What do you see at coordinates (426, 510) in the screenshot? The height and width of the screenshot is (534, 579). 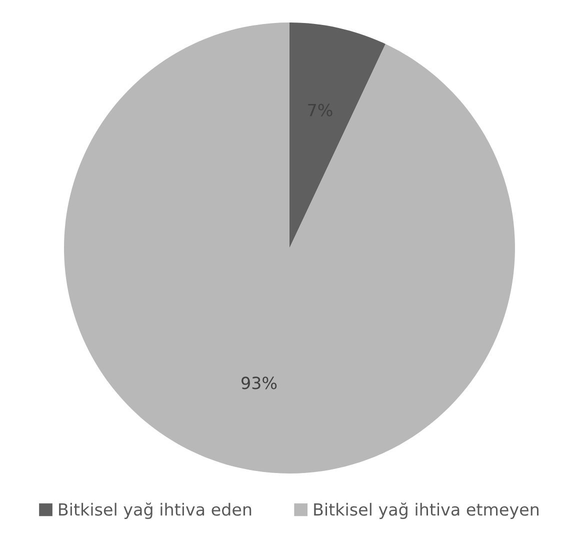 I see `legend-label: Bitkisel yağ ihtiva etmeyen` at bounding box center [426, 510].